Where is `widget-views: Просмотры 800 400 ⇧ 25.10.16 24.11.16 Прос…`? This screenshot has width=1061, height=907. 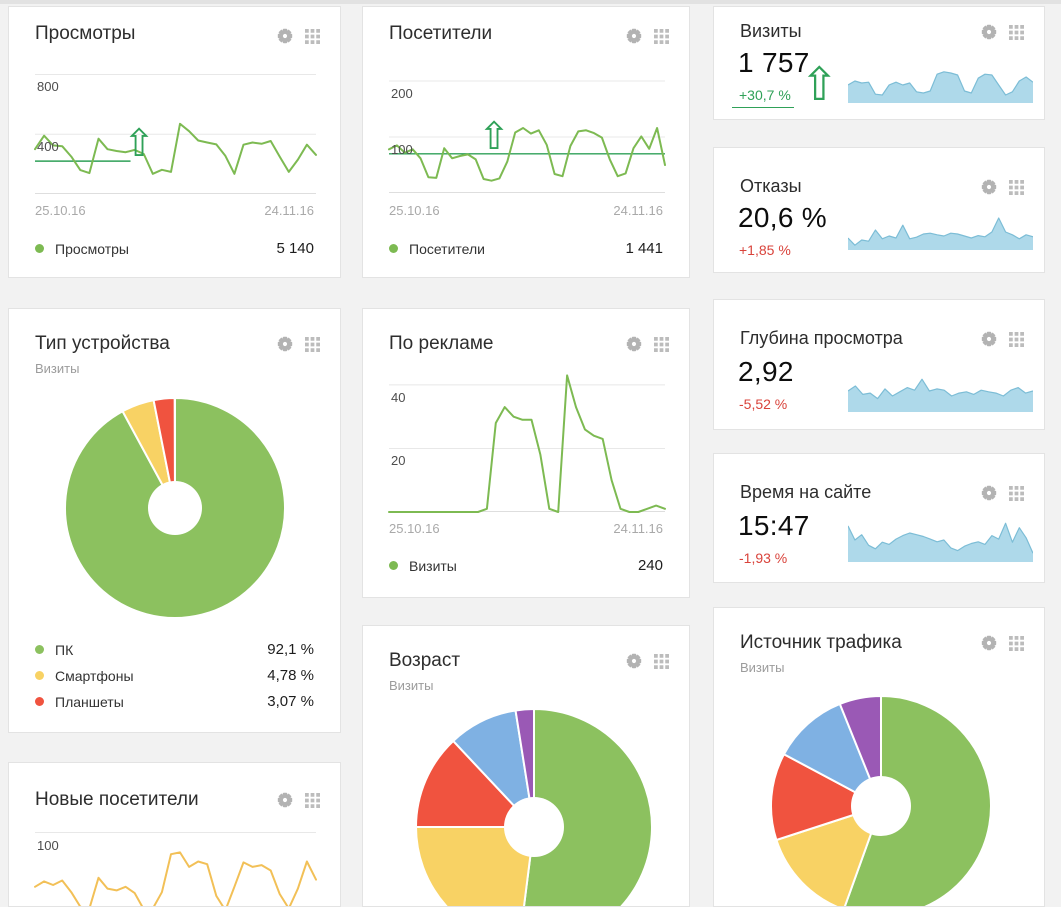
widget-views: Просмотры 800 400 ⇧ 25.10.16 24.11.16 Прос… is located at coordinates (174, 142).